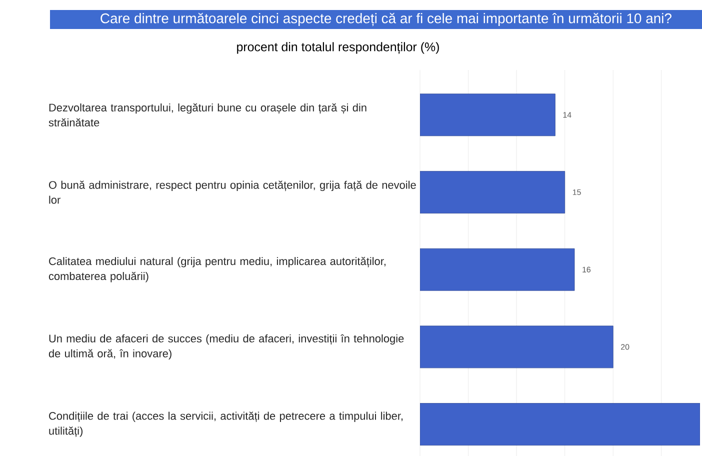  What do you see at coordinates (232, 192) in the screenshot?
I see `y-tick-label: O bună administrare, respect pentru opinia cetățenilor, grija față de nevoile lor` at bounding box center [232, 192].